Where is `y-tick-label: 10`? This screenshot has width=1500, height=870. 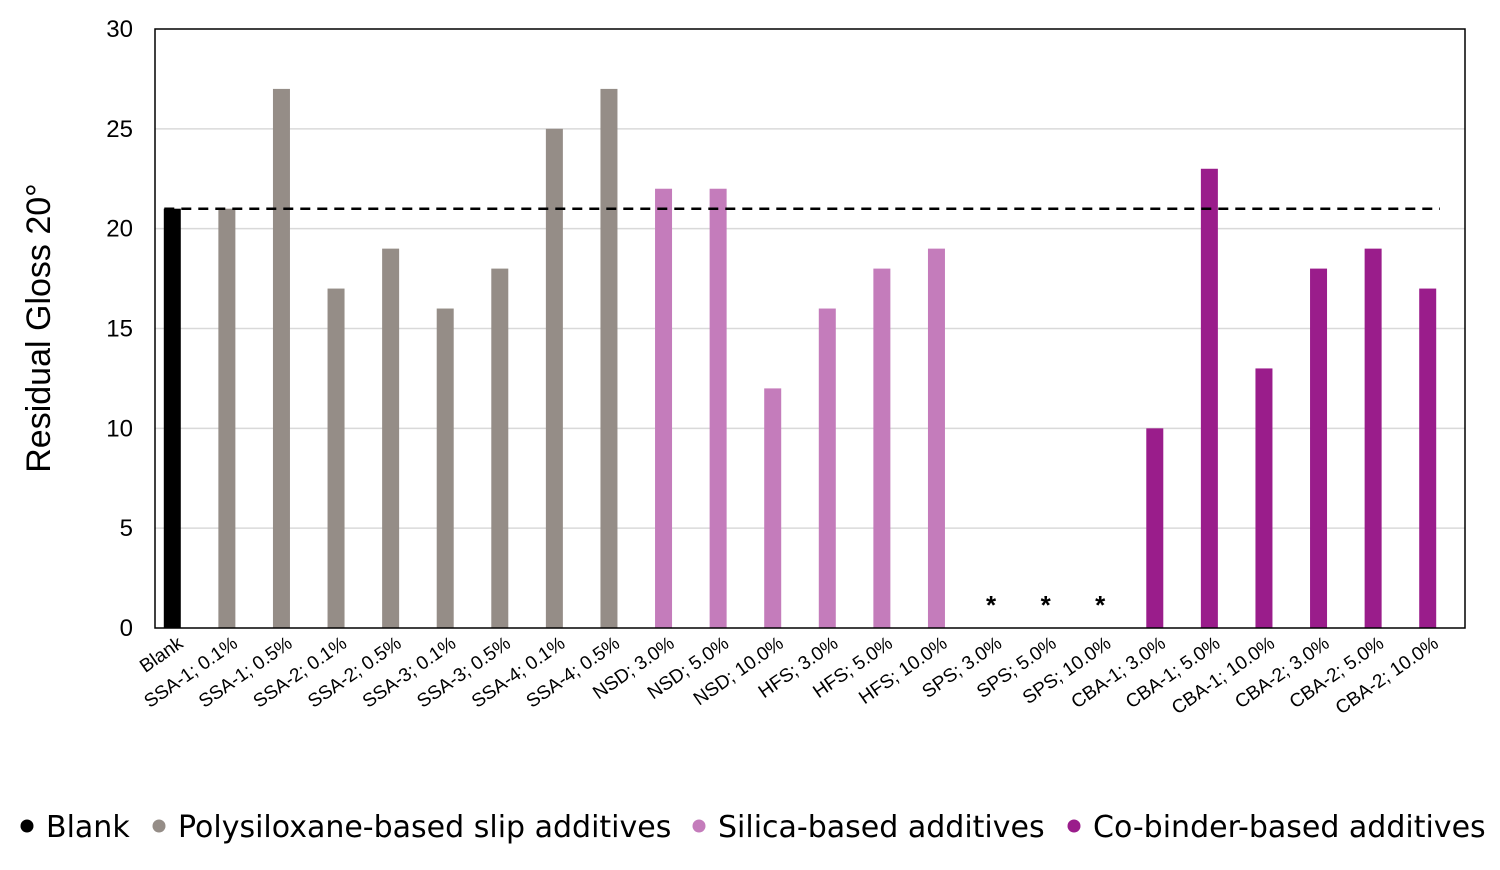 y-tick-label: 10 is located at coordinates (119, 428).